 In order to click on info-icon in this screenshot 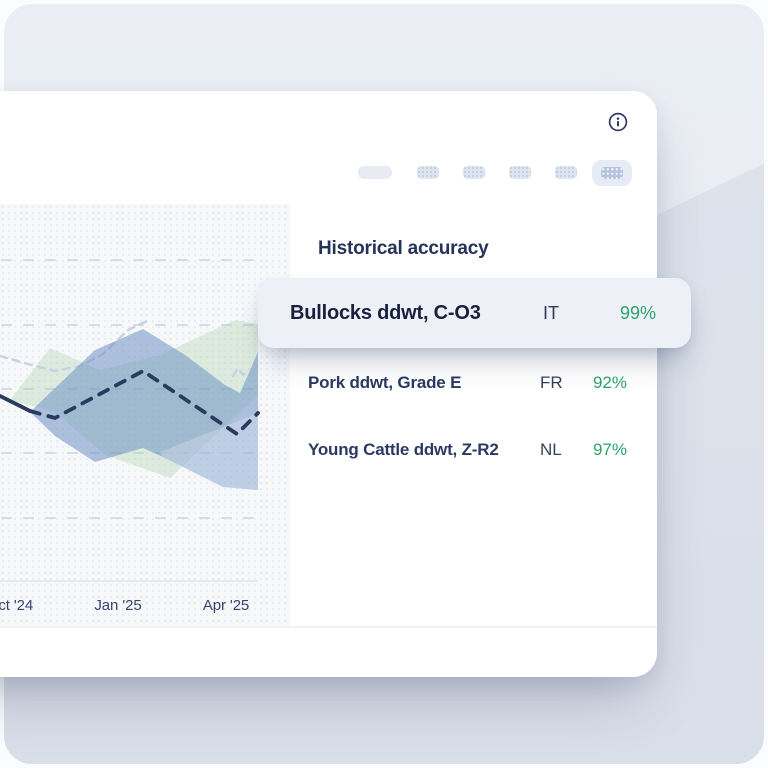, I will do `click(618, 122)`.